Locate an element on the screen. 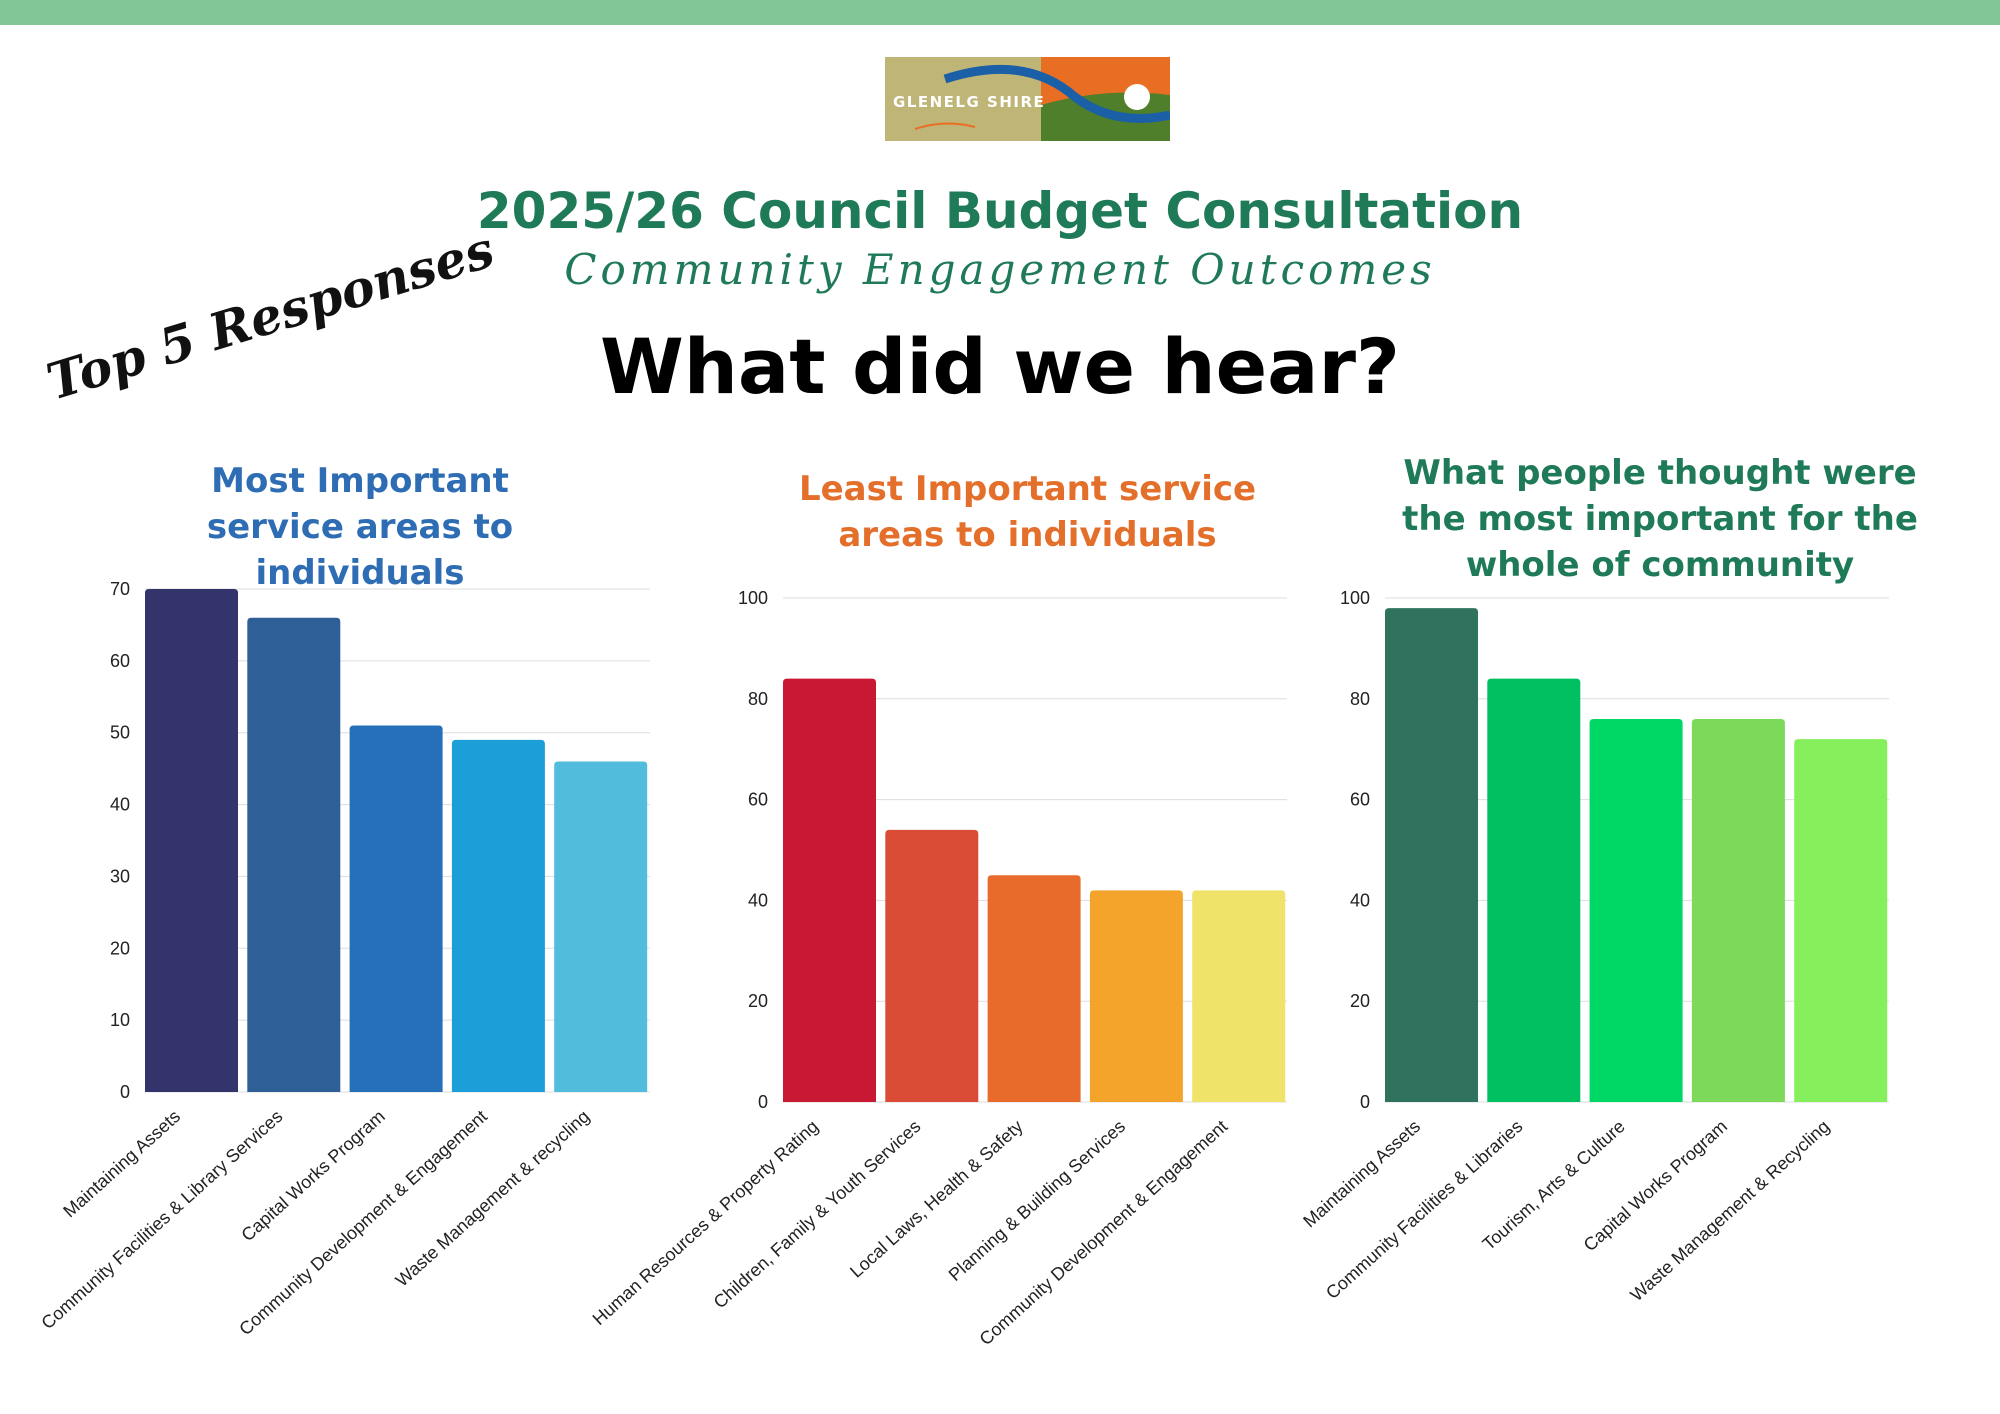 The height and width of the screenshot is (1414, 2000). category-label: Waste Management & Recycling is located at coordinates (1729, 1210).